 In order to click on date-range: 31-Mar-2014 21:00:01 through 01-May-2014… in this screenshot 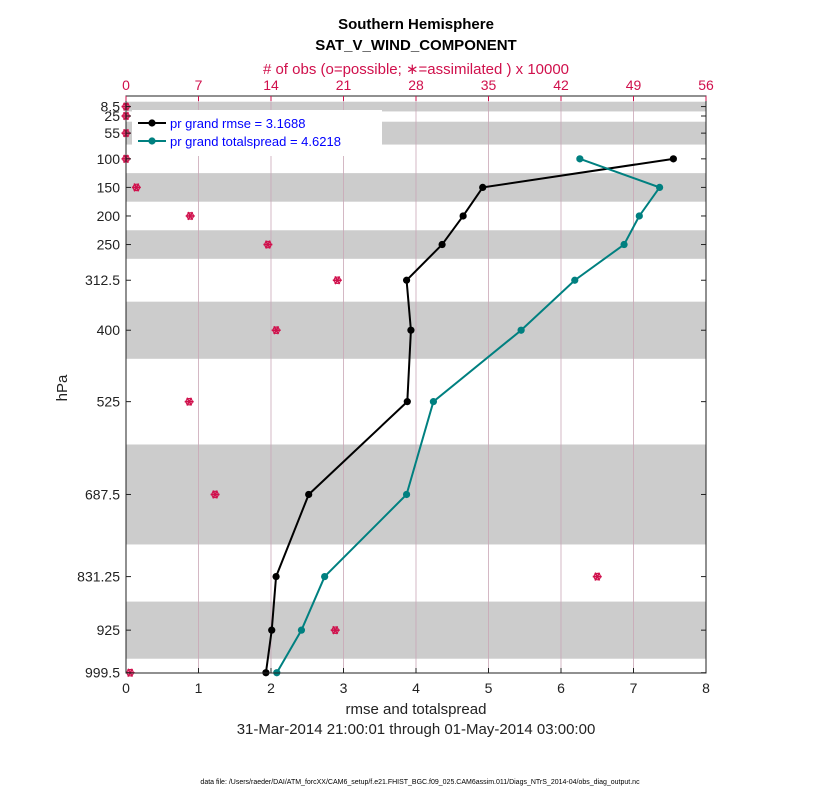, I will do `click(416, 729)`.